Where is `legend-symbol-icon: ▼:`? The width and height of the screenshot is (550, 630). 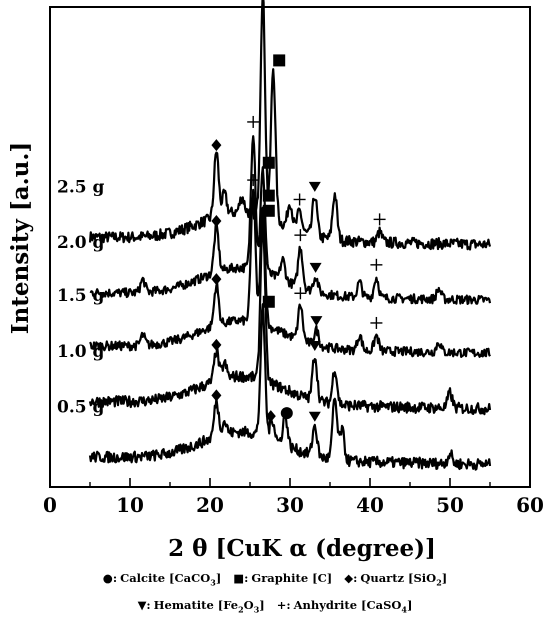
legend-symbol-icon: ▼: is located at coordinates (144, 605).